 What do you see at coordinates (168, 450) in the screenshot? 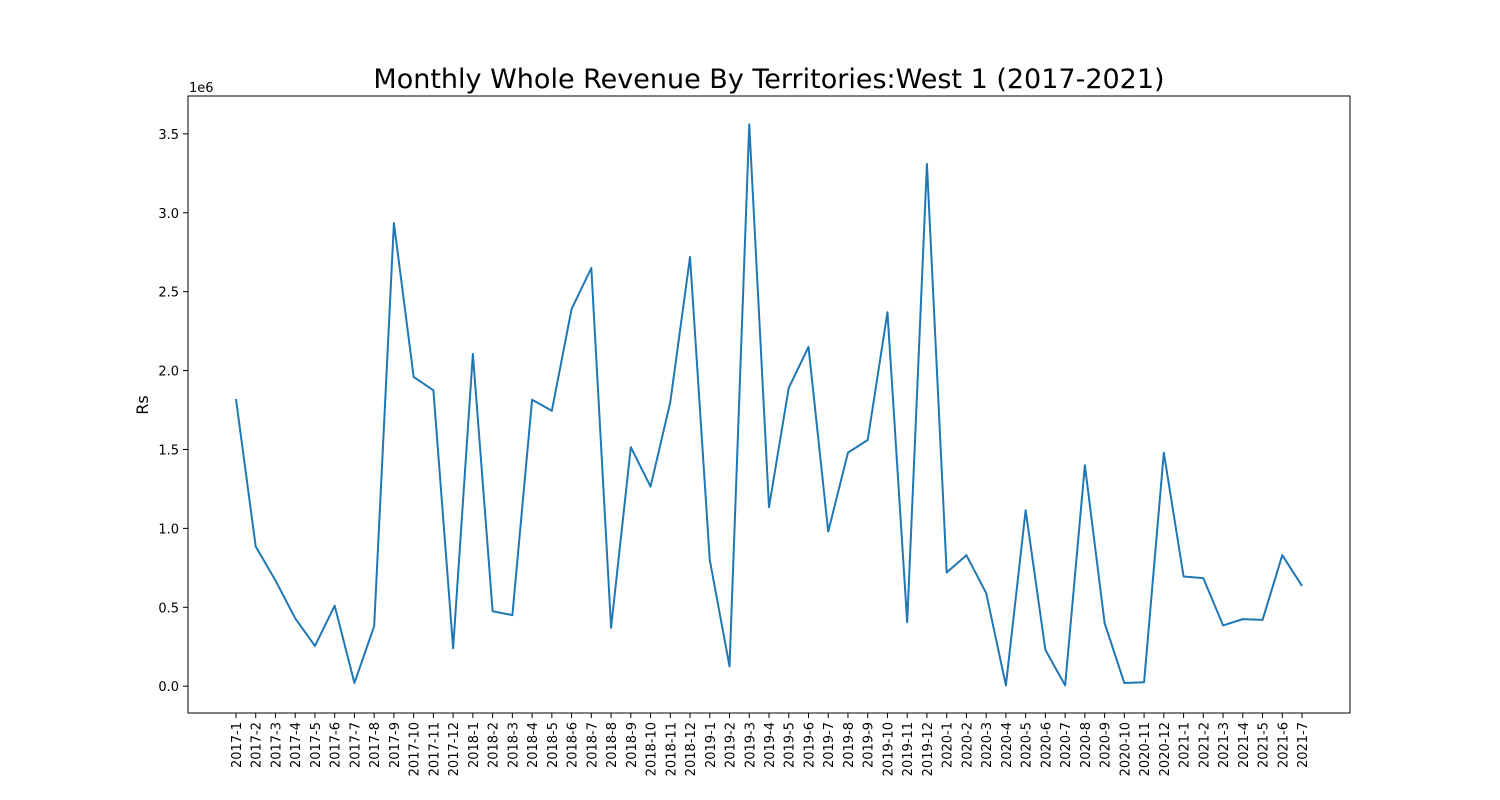
I see `y-tick-label: 1.5` at bounding box center [168, 450].